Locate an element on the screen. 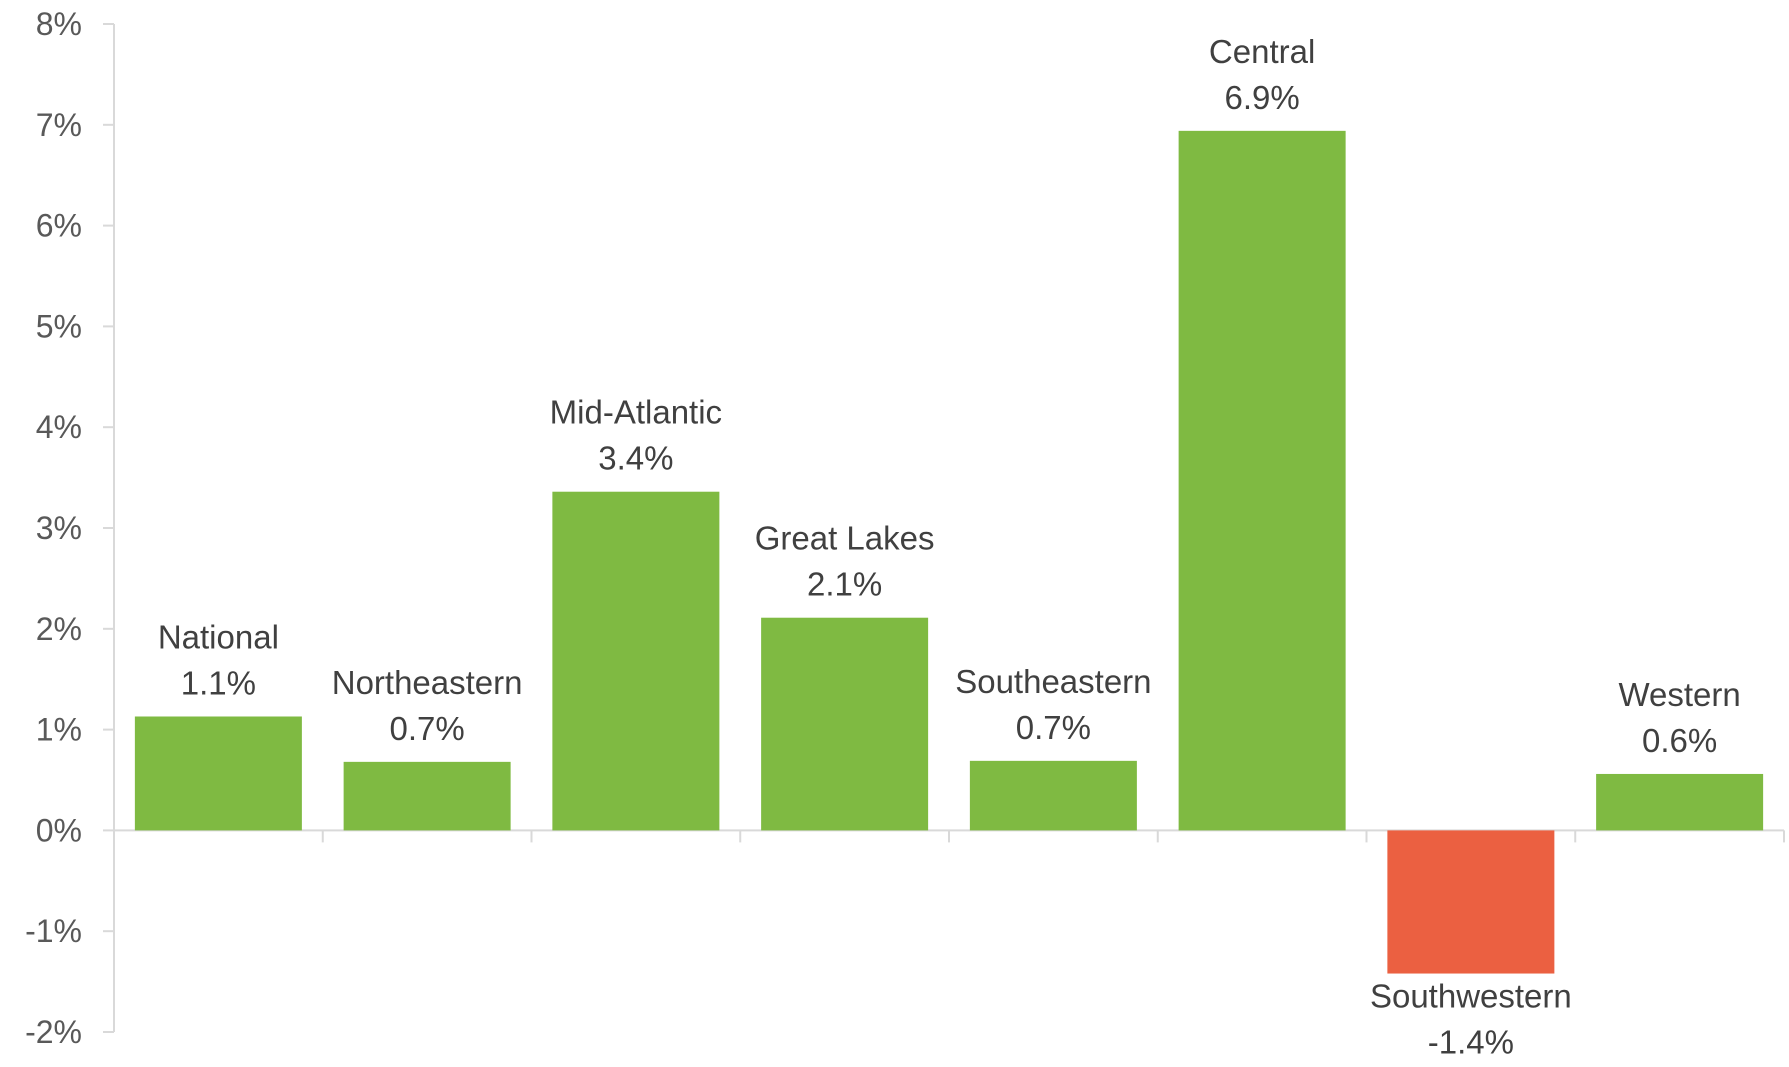 The height and width of the screenshot is (1067, 1789). data-label-category: Northeastern is located at coordinates (427, 682).